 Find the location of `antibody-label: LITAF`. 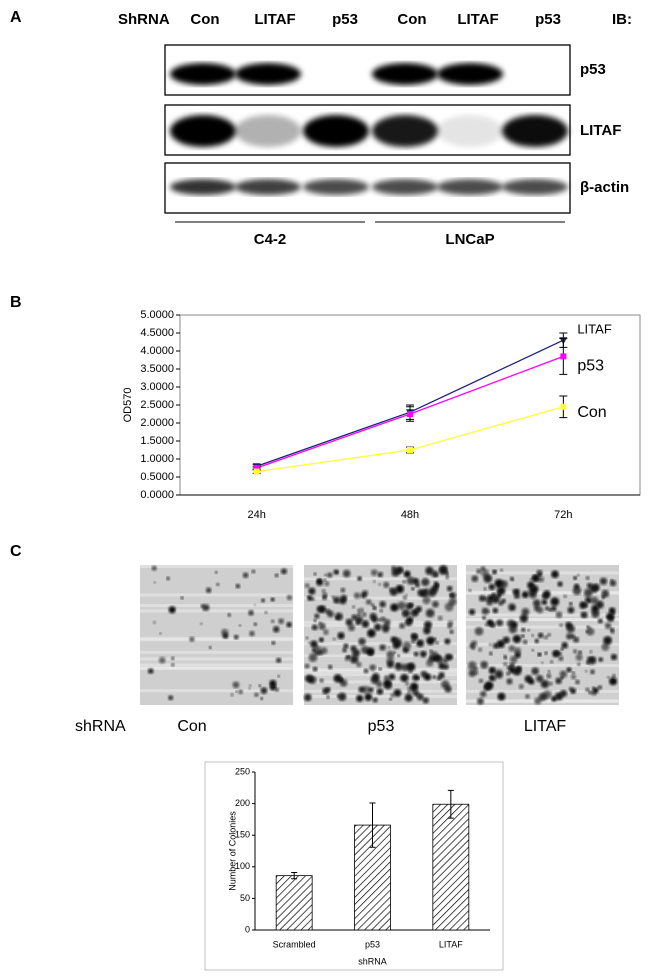

antibody-label: LITAF is located at coordinates (600, 130).